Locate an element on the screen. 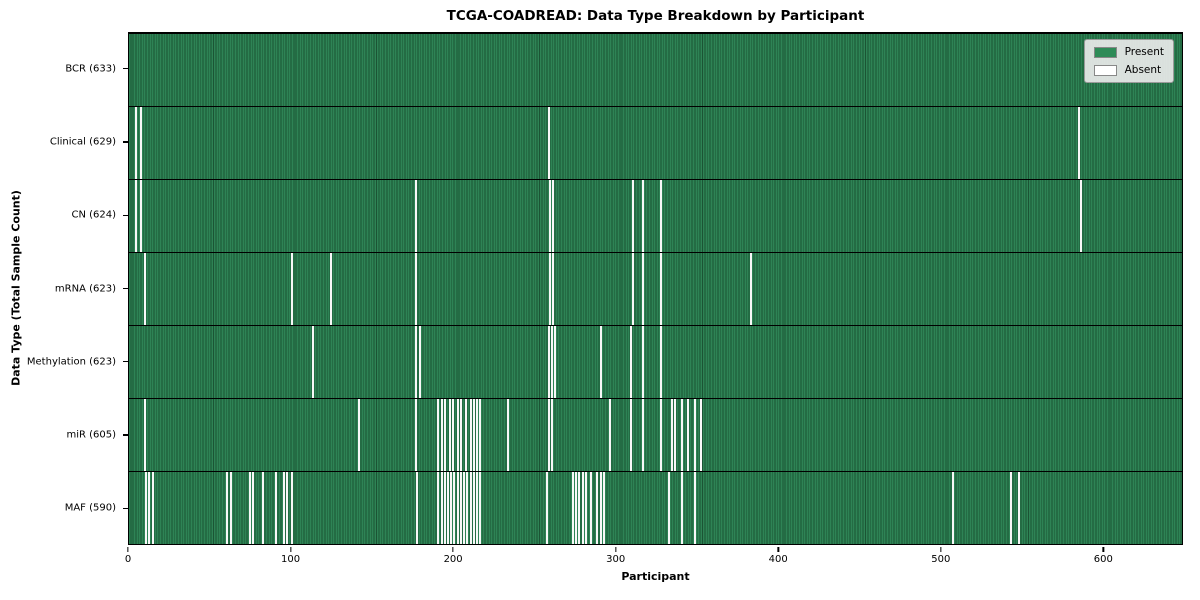 This screenshot has width=1200, height=600. row-cn is located at coordinates (655, 215).